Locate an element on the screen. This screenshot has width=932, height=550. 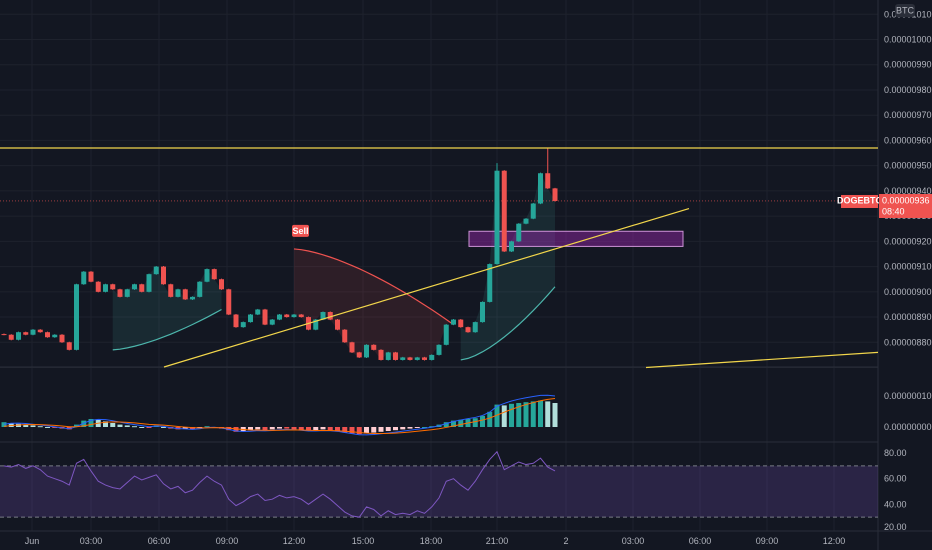
macd-tick-label: 0.00000000 is located at coordinates (908, 427).